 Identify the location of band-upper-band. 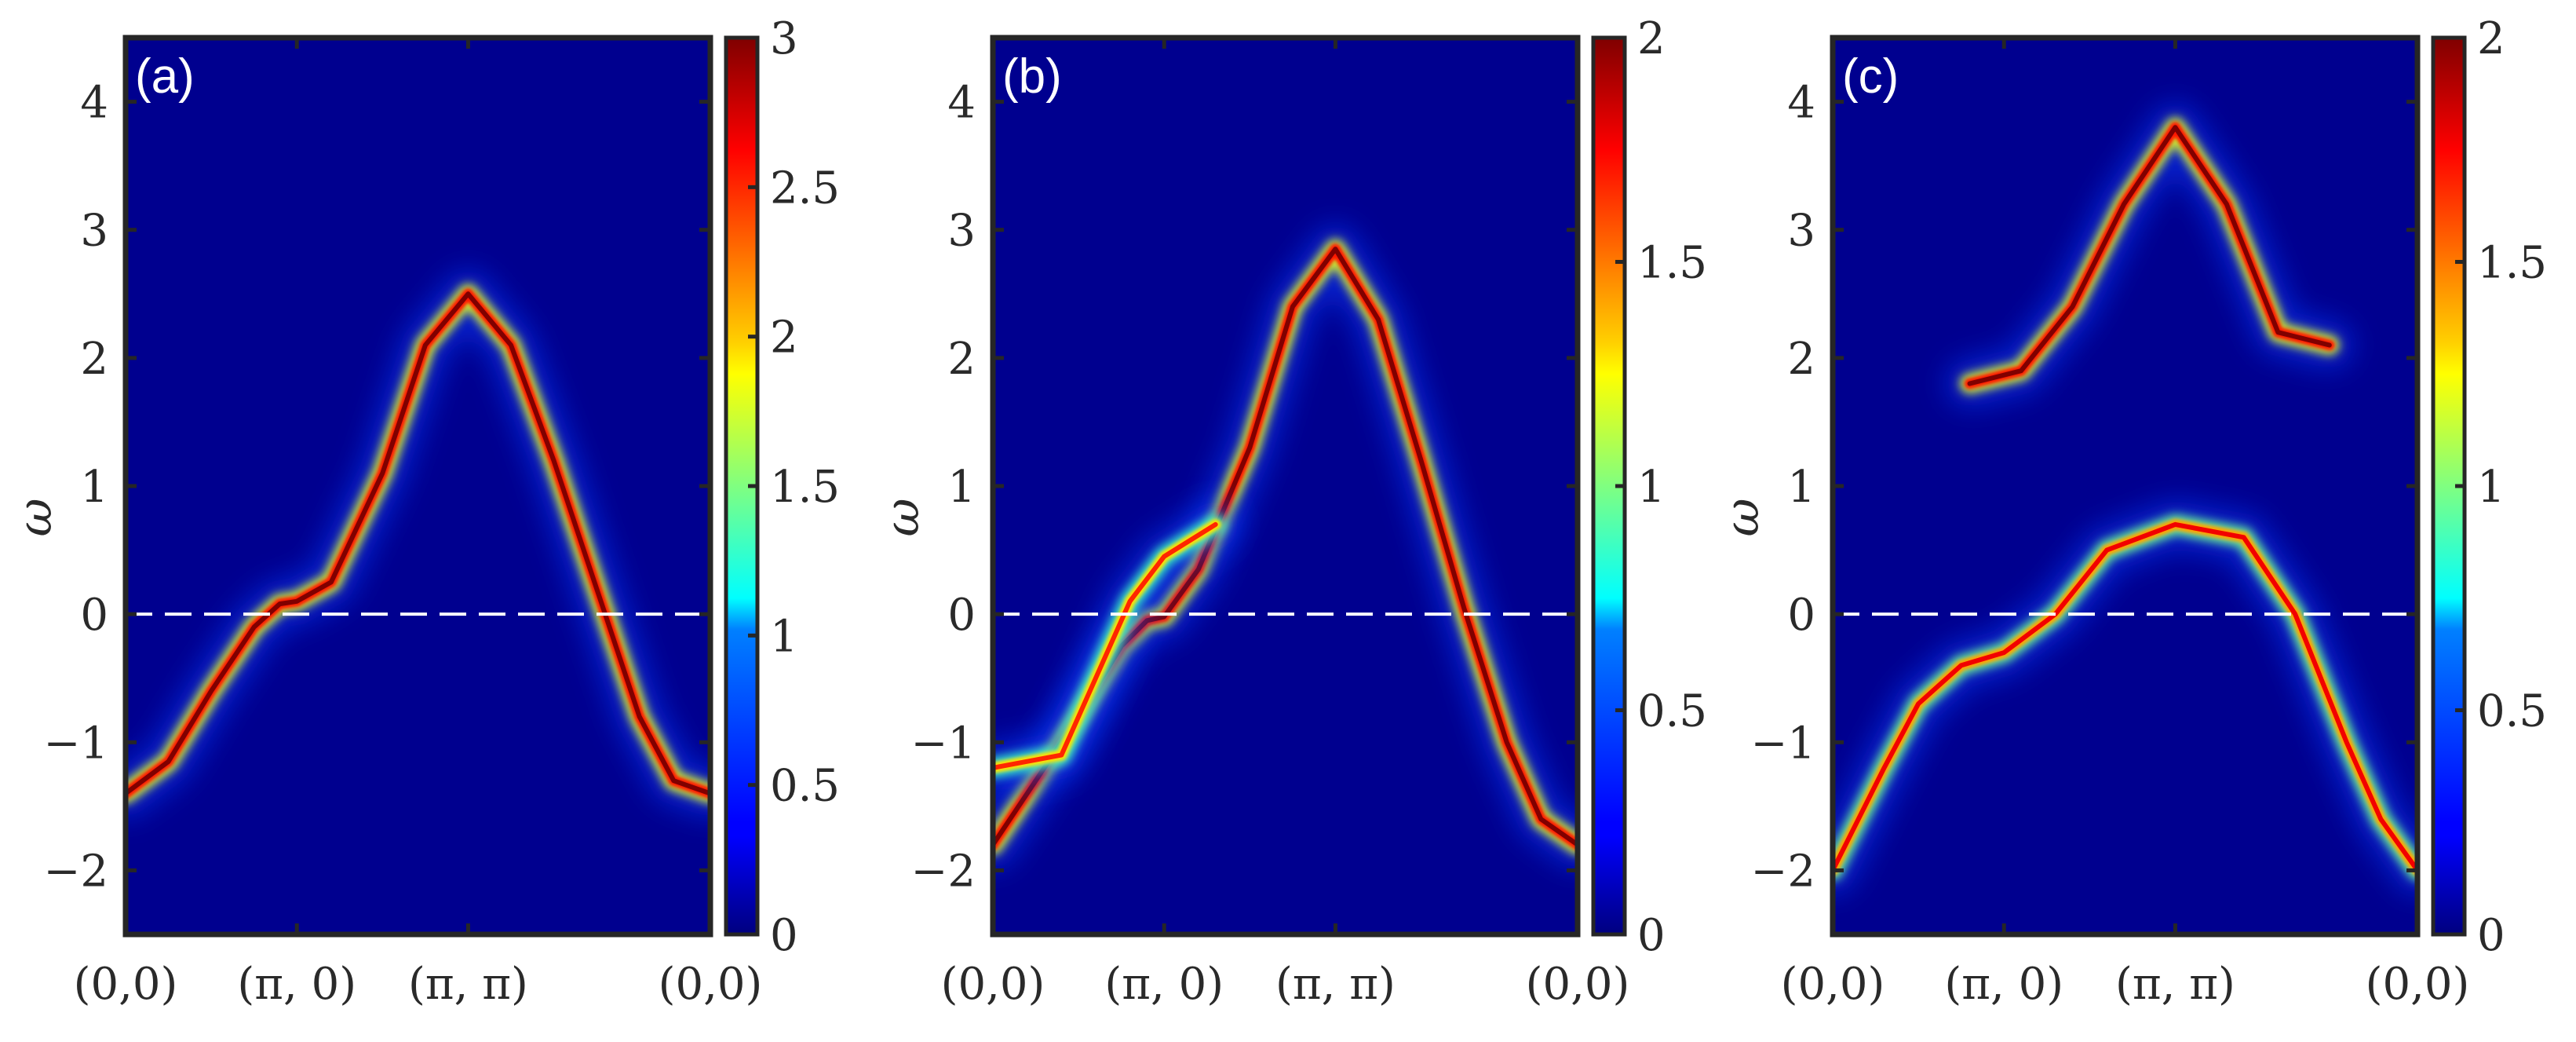
(2149, 256).